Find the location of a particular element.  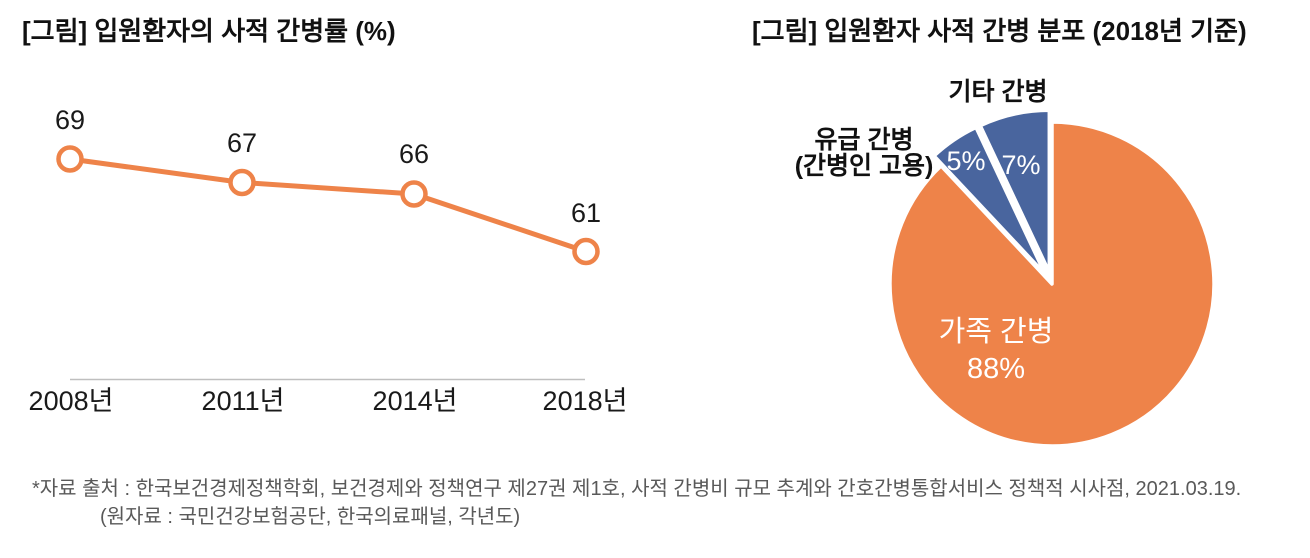

trend-line is located at coordinates (328, 205).